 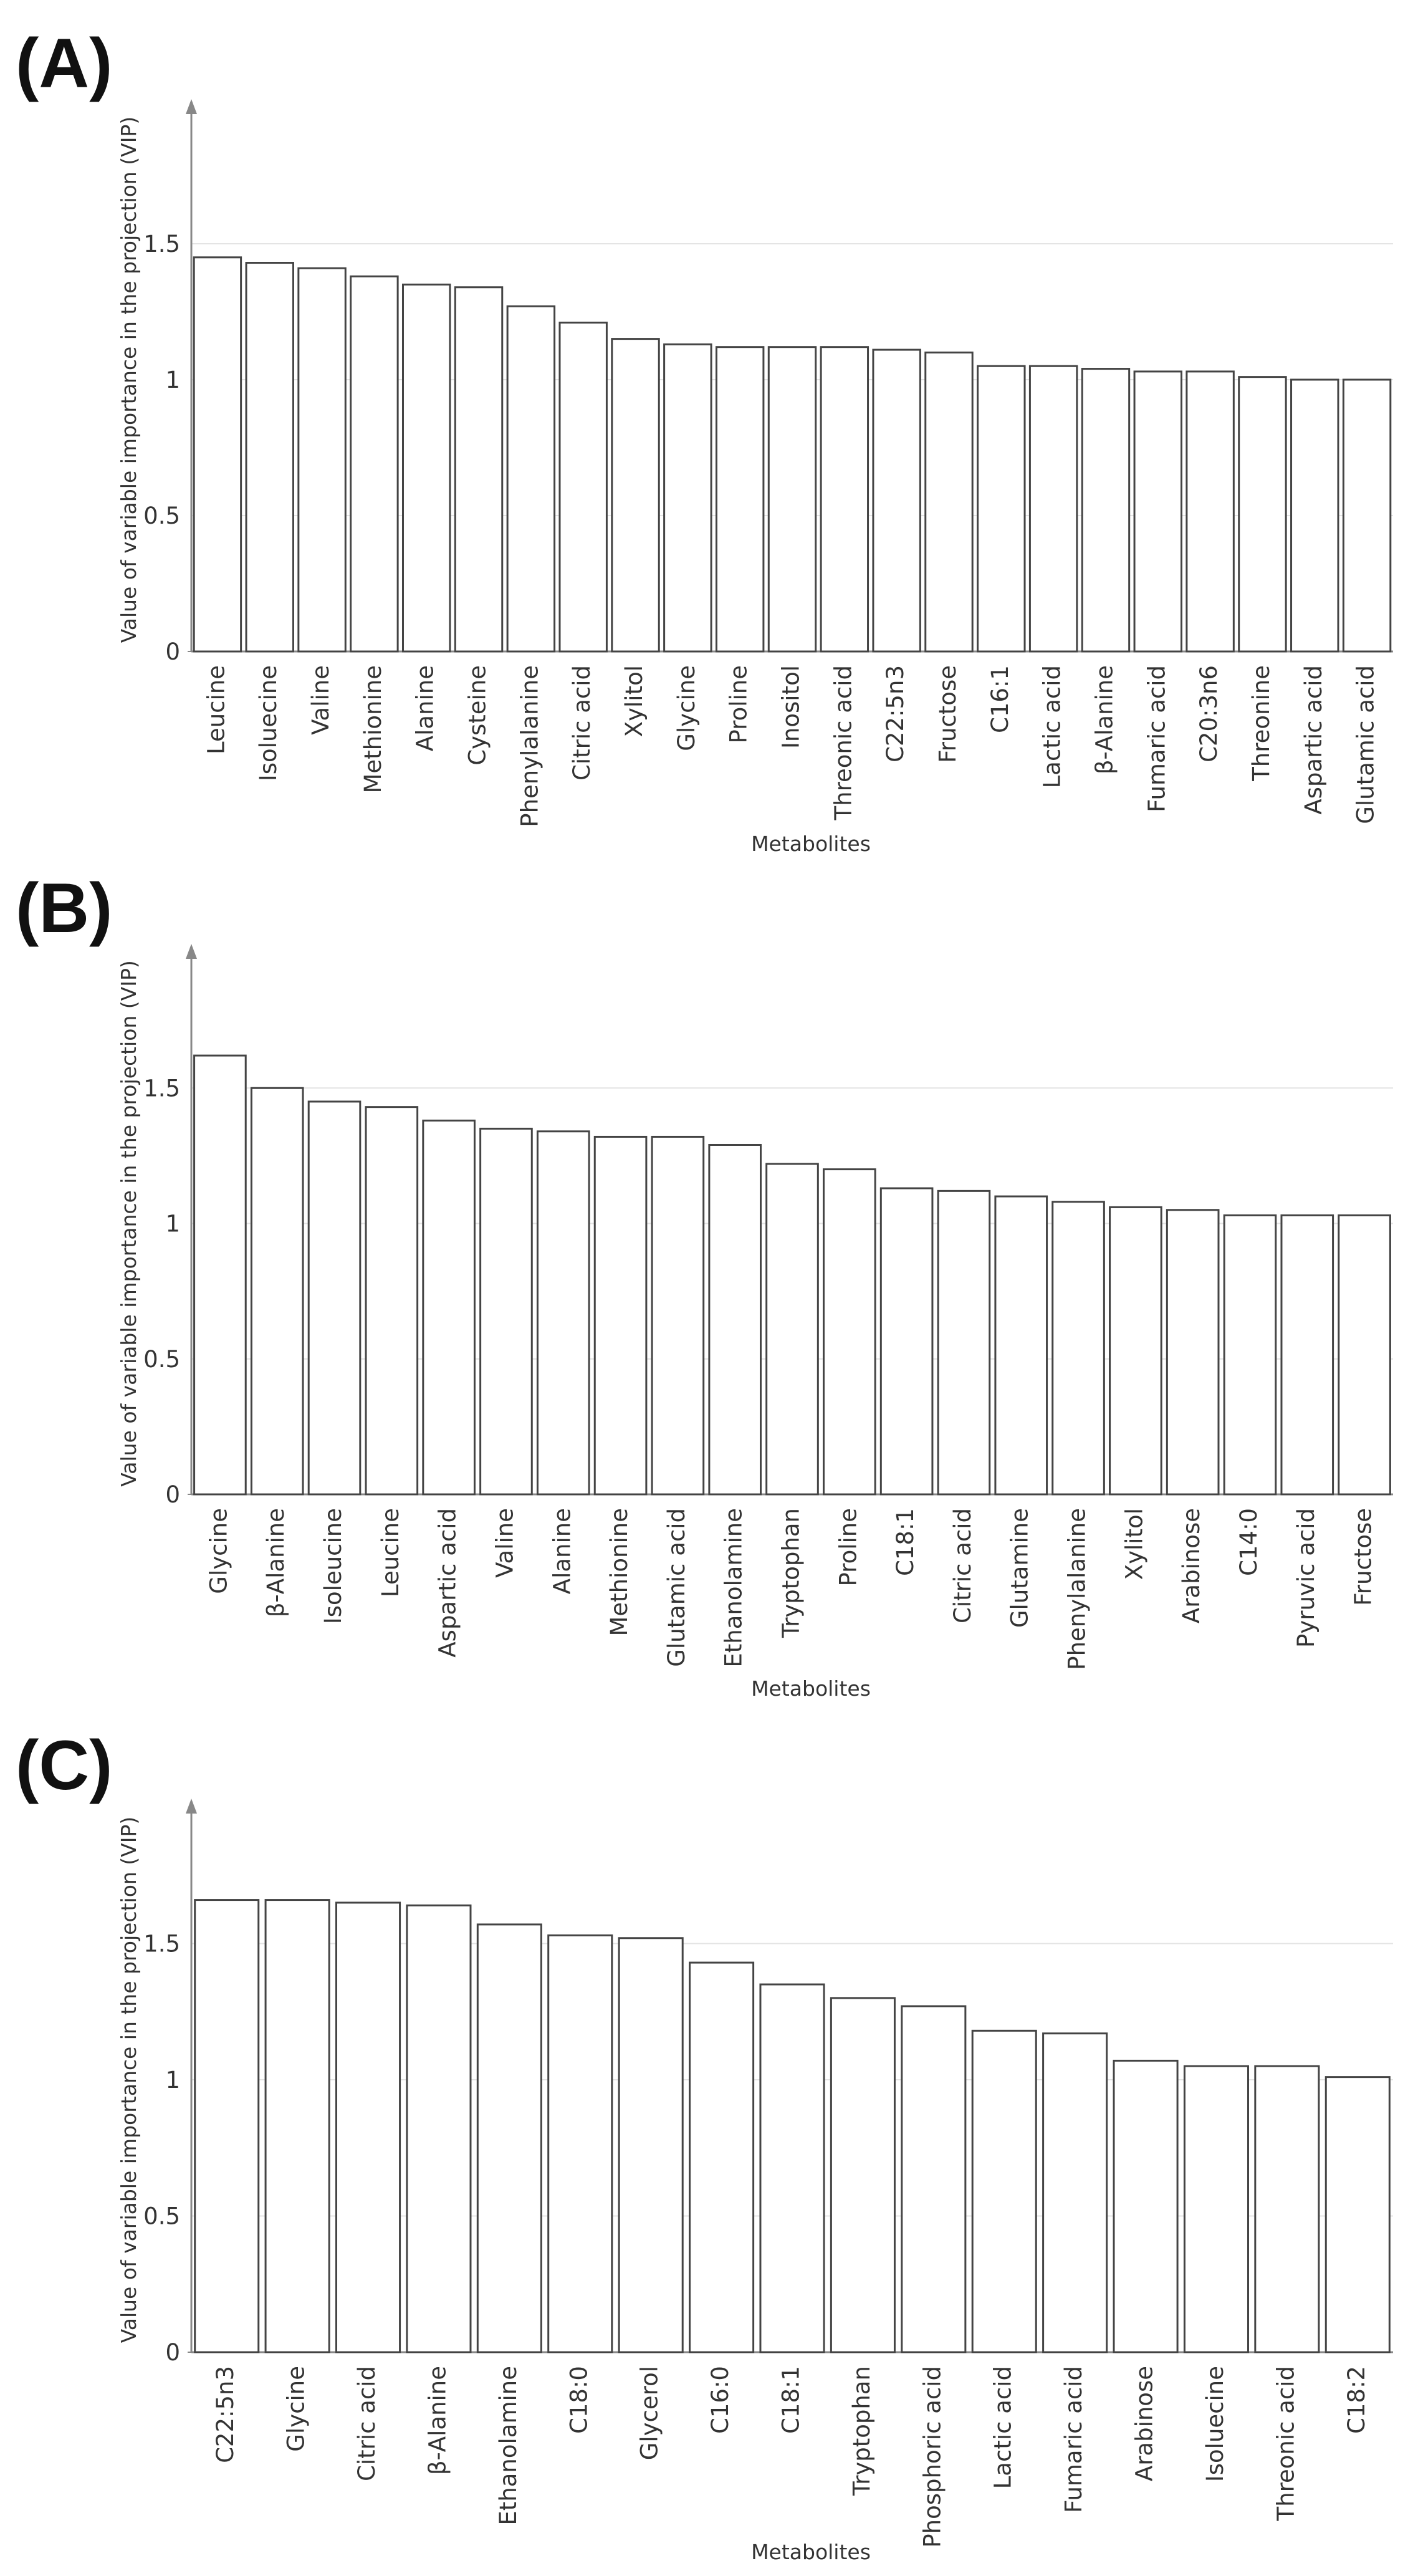 I want to click on x-tick-label: Cysteine, so click(x=477, y=715).